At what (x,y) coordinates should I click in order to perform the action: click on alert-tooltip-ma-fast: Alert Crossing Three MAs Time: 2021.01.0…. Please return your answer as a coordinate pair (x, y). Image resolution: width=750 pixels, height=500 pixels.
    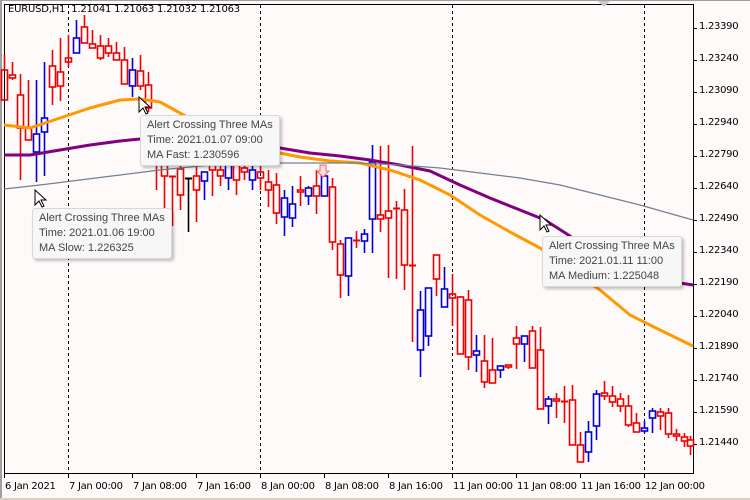
    Looking at the image, I should click on (210, 140).